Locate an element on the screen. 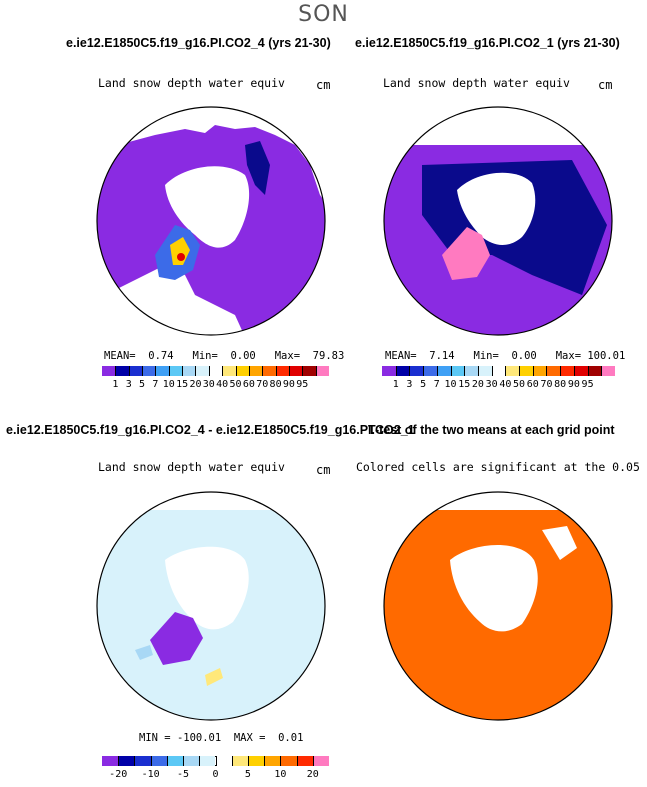  map-panel-a is located at coordinates (211, 221).